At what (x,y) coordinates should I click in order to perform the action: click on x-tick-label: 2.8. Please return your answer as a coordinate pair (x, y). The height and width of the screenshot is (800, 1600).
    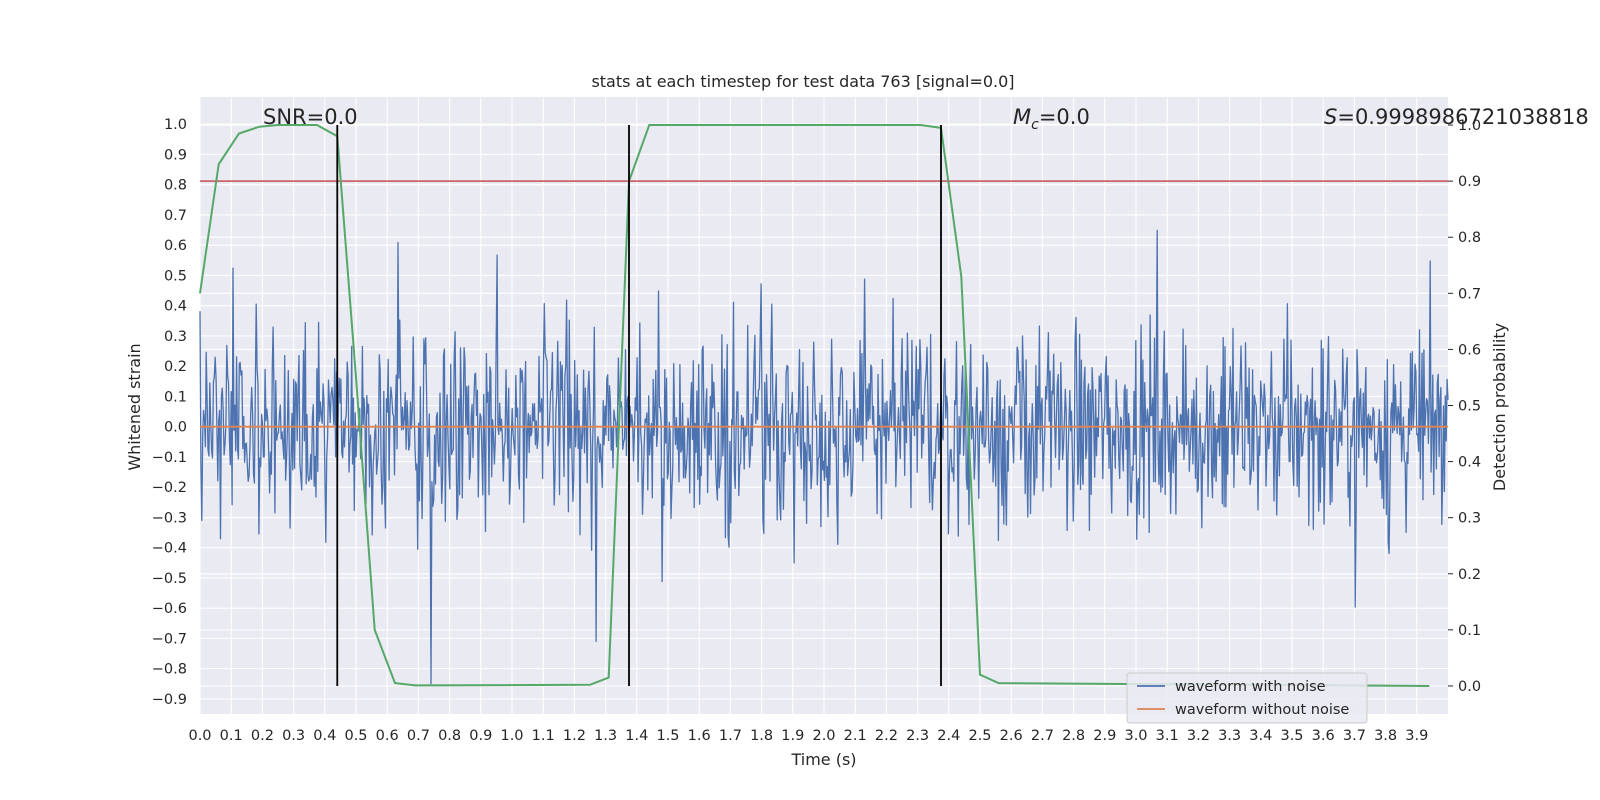
    Looking at the image, I should click on (1073, 736).